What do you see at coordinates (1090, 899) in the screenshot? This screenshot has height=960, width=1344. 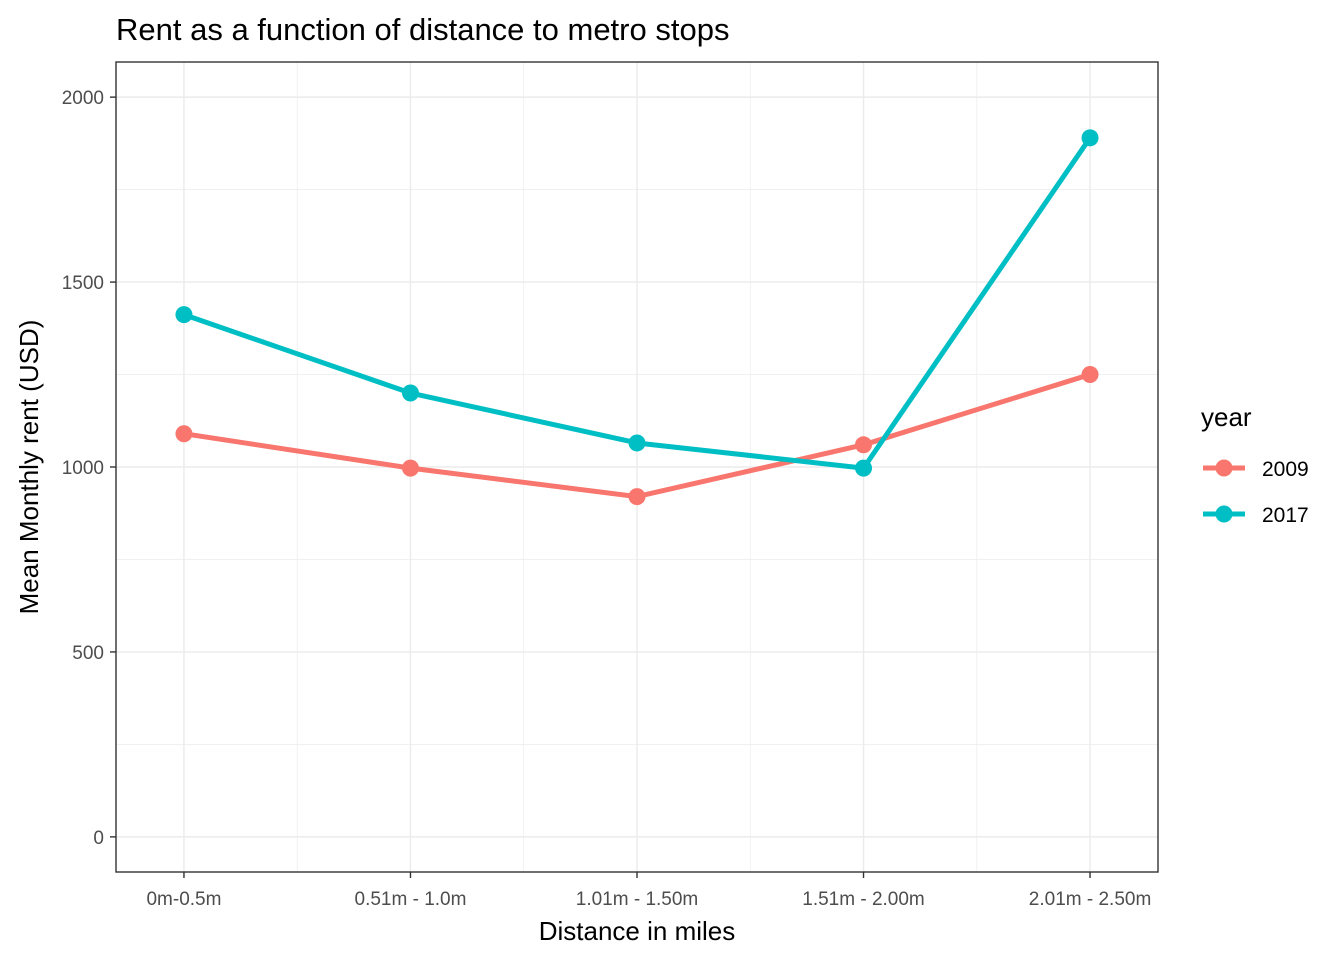 I see `x-tick-label: 2.01m - 2.50m` at bounding box center [1090, 899].